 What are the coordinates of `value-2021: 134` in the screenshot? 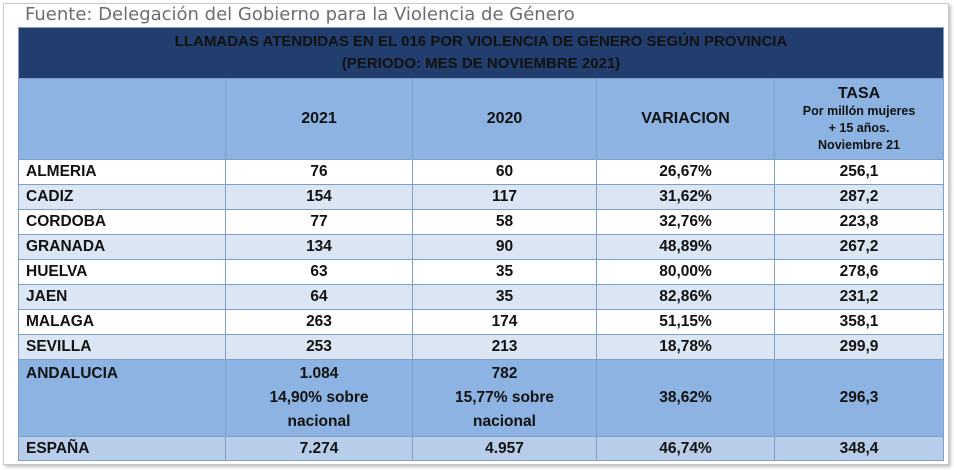 It's located at (319, 247).